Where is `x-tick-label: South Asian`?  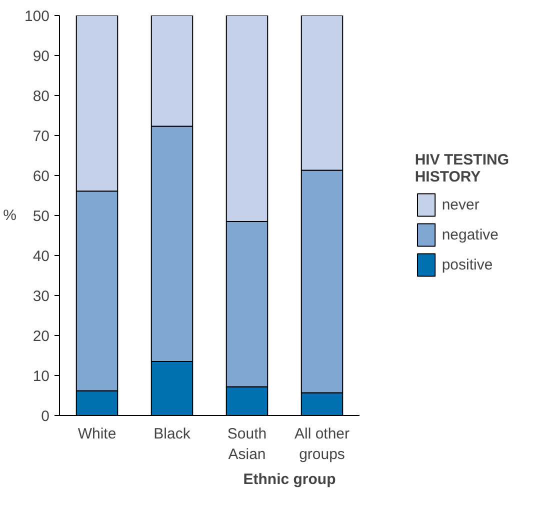
x-tick-label: South Asian is located at coordinates (247, 444).